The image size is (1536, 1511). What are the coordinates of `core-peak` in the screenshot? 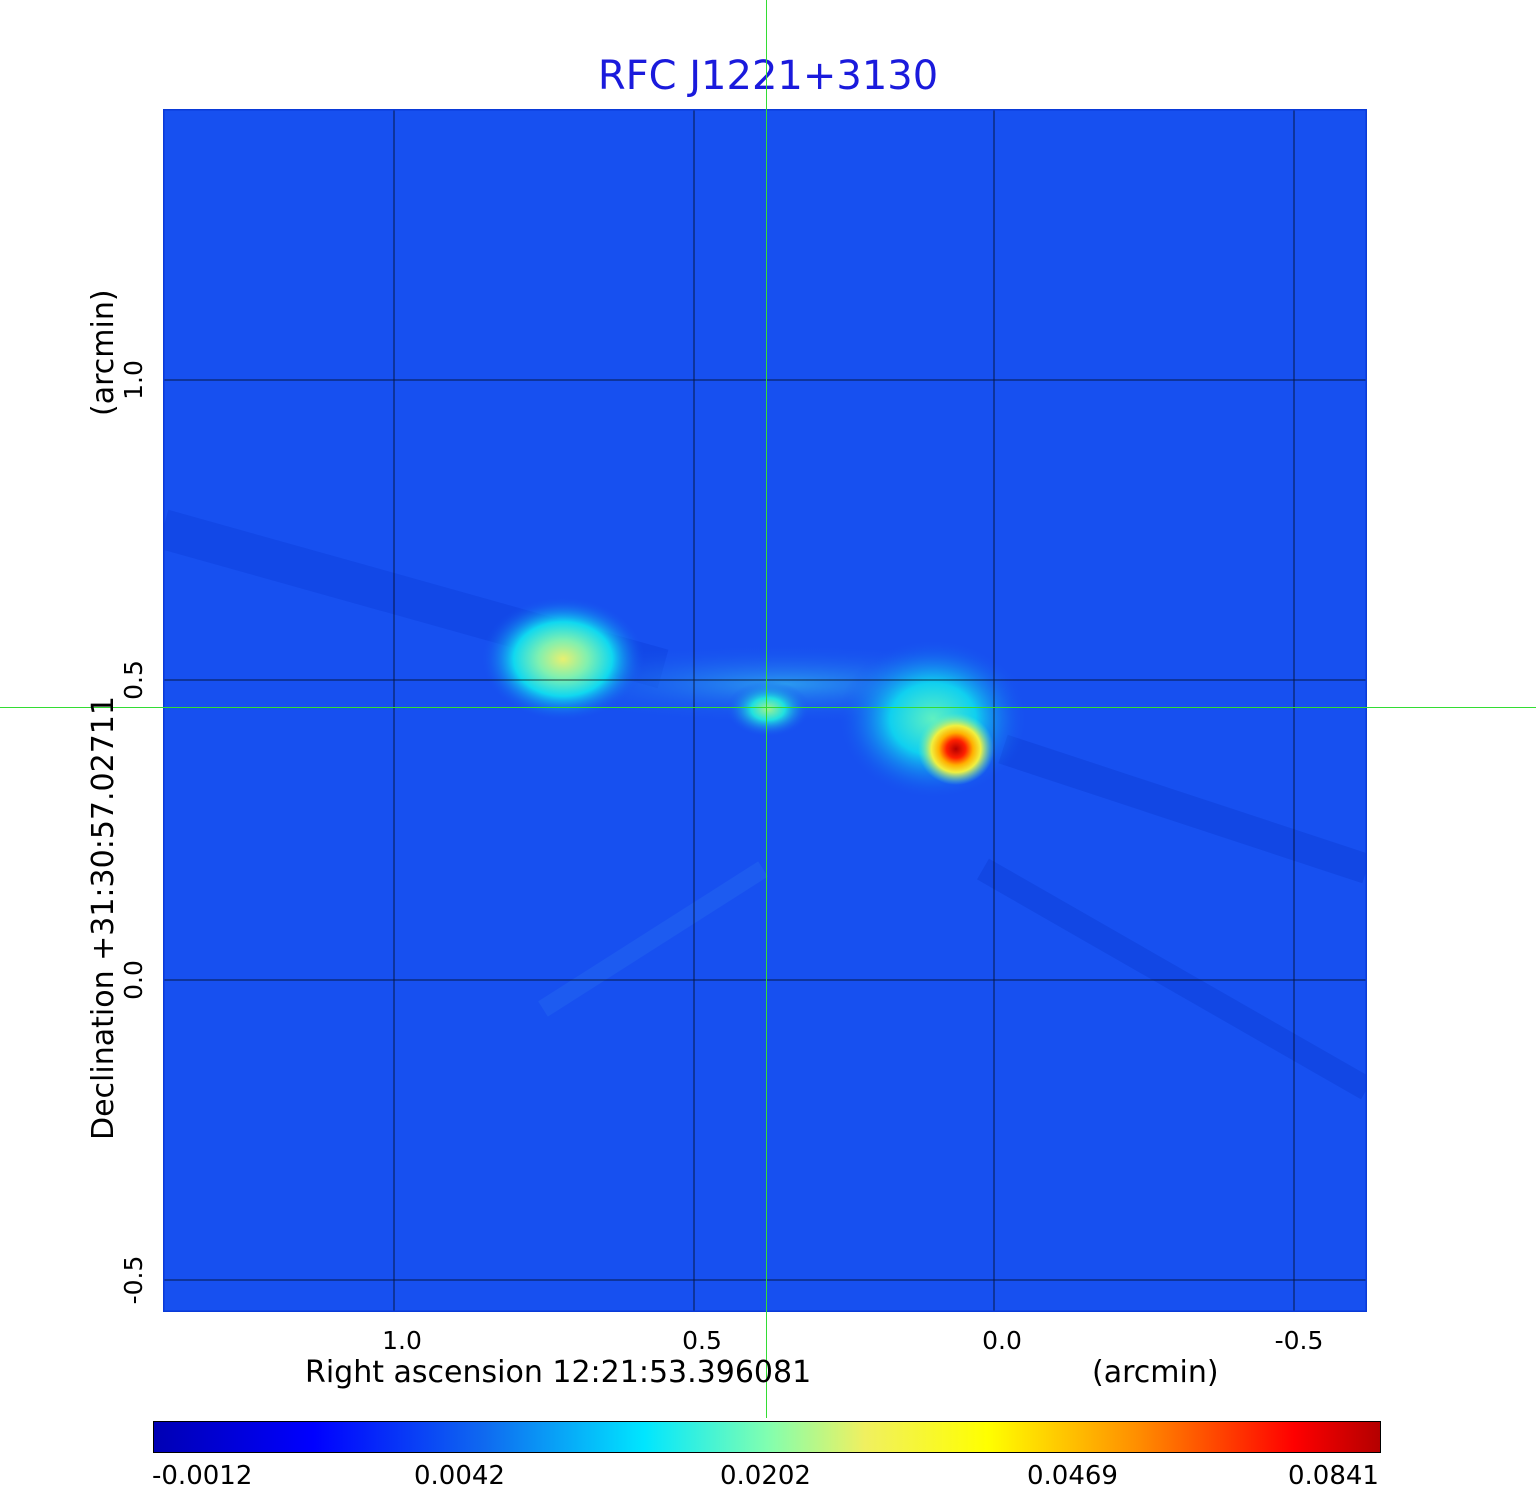 It's located at (956, 749).